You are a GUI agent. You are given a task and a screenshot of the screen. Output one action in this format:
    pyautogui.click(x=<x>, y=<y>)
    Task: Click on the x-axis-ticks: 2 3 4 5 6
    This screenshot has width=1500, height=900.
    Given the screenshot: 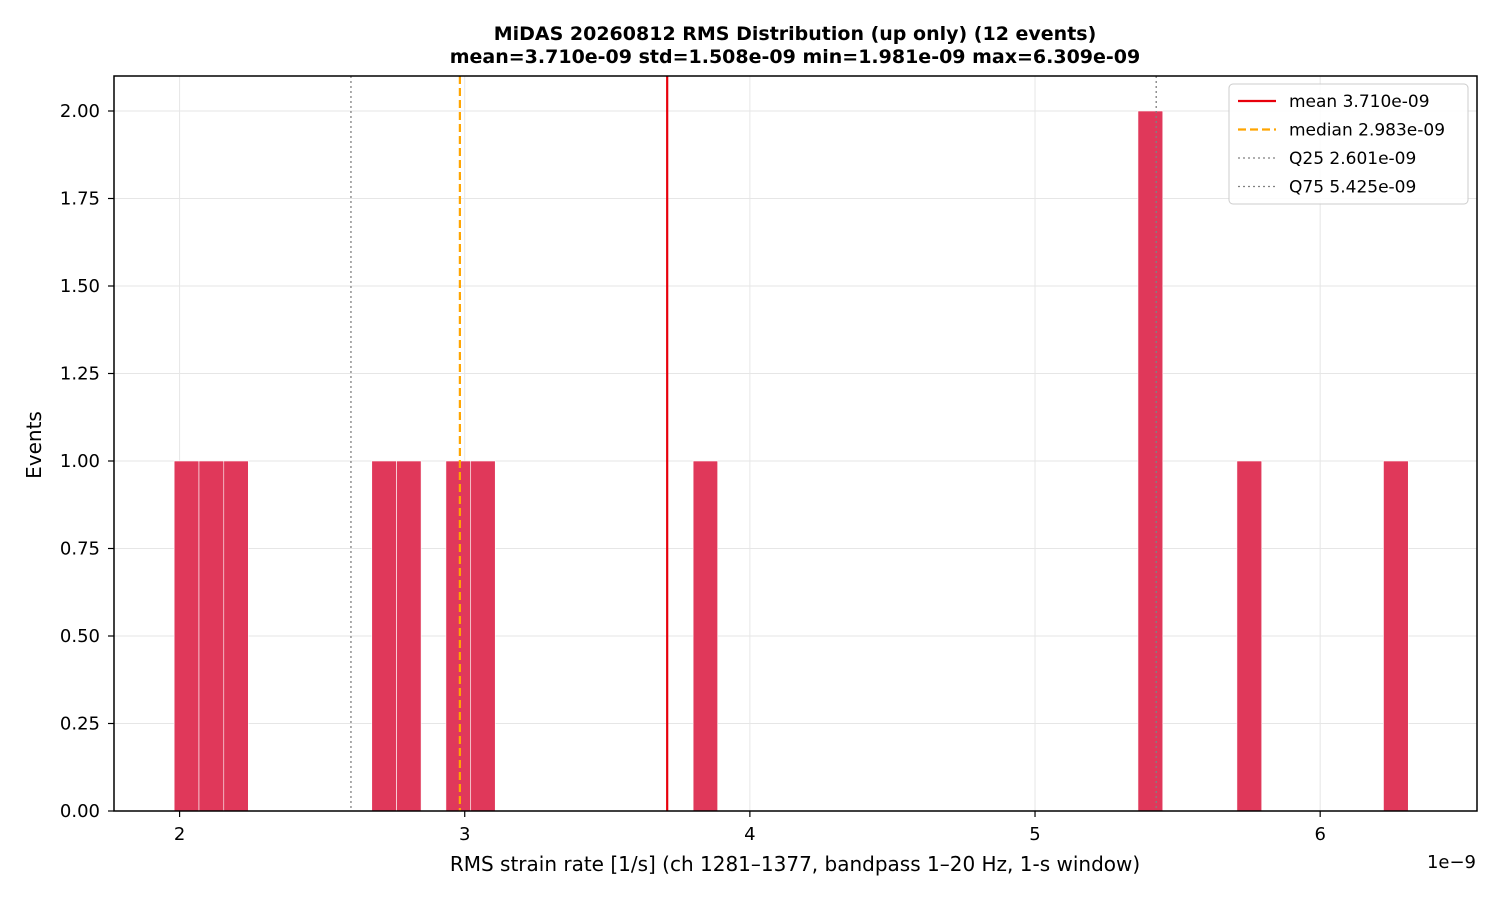 What is the action you would take?
    pyautogui.click(x=750, y=828)
    